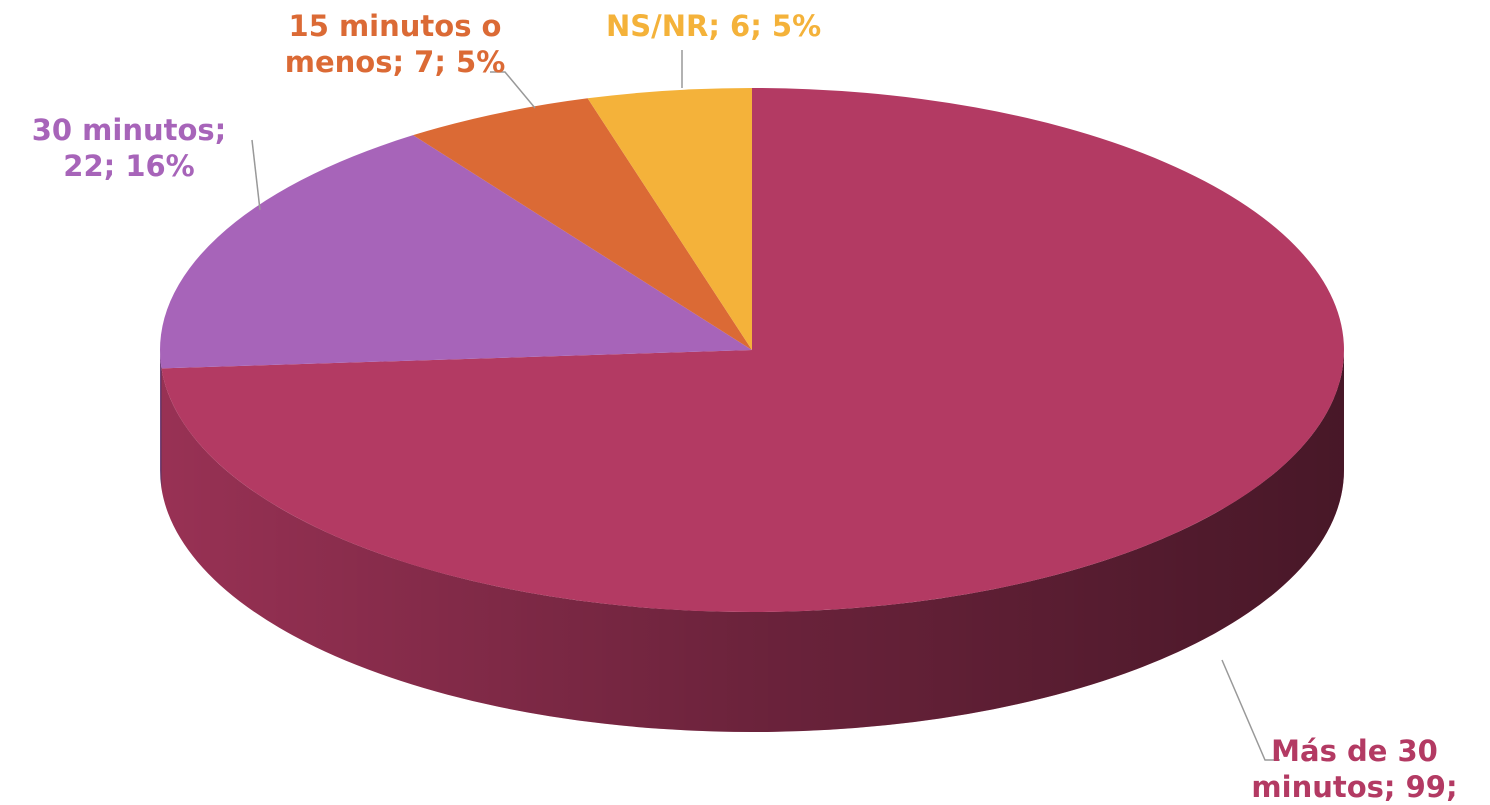 This screenshot has height=805, width=1490. I want to click on data-label: 30 minutos; 22; 16%, so click(129, 148).